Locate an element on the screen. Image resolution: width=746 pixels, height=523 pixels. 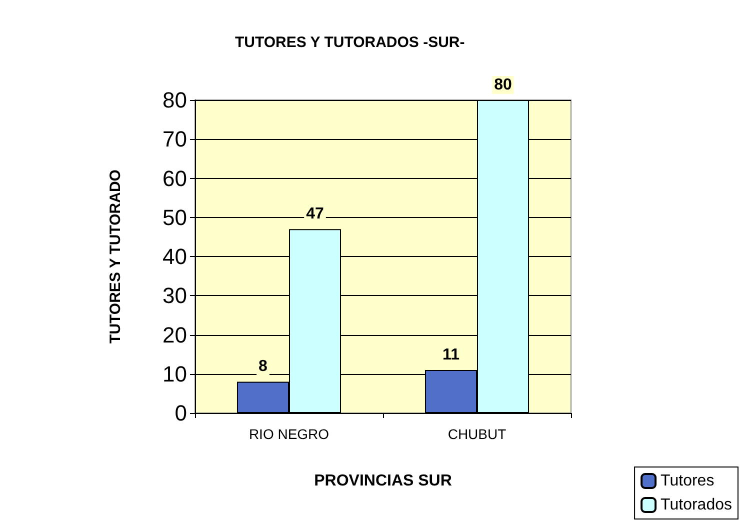
data-label: 80 is located at coordinates (503, 85).